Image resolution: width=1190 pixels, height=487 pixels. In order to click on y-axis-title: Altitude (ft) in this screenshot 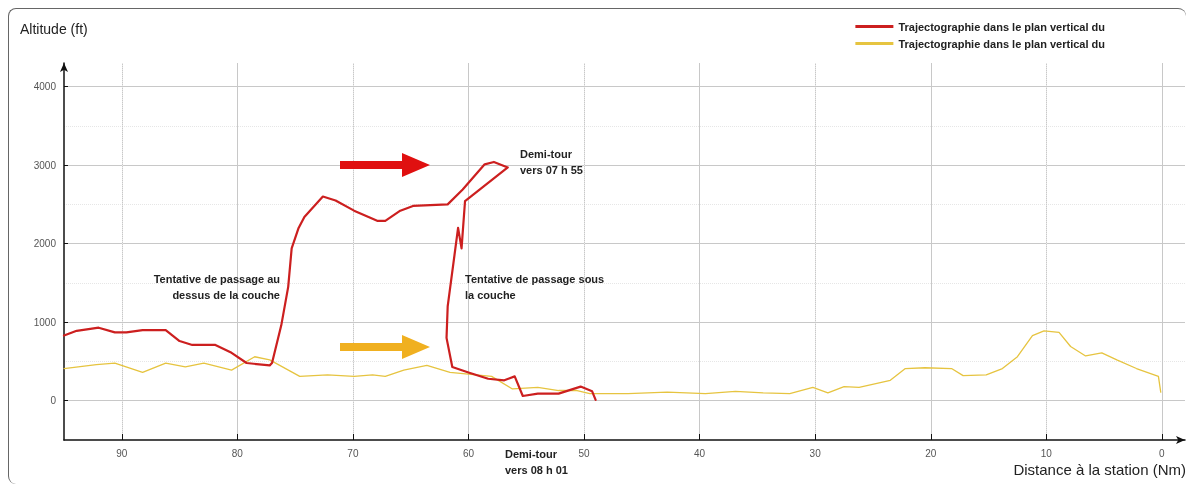, I will do `click(54, 29)`.